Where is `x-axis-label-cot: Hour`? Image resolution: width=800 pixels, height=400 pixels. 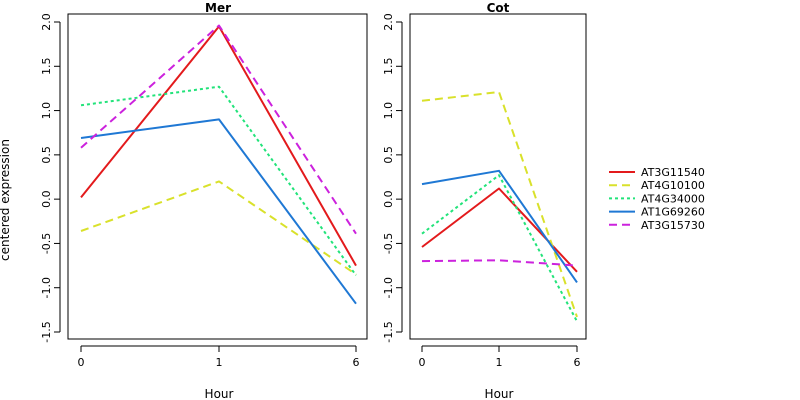
x-axis-label-cot: Hour is located at coordinates (499, 393).